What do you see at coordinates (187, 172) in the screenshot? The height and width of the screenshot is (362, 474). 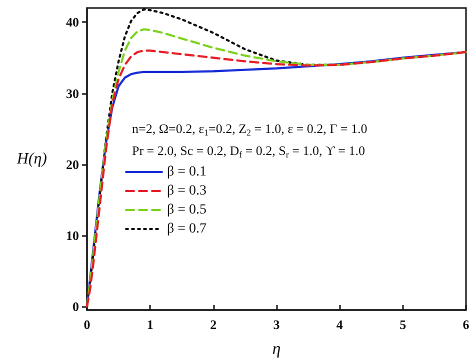 I see `legend-label: β = 0.1` at bounding box center [187, 172].